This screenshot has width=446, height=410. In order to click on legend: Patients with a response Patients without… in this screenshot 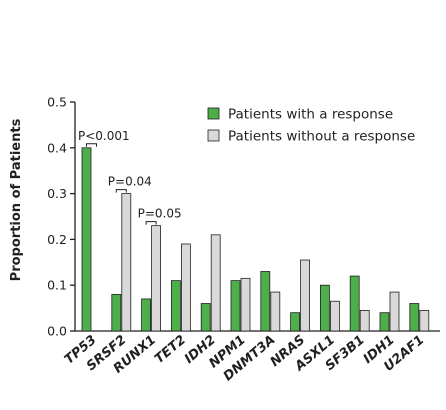, I will do `click(311, 126)`.